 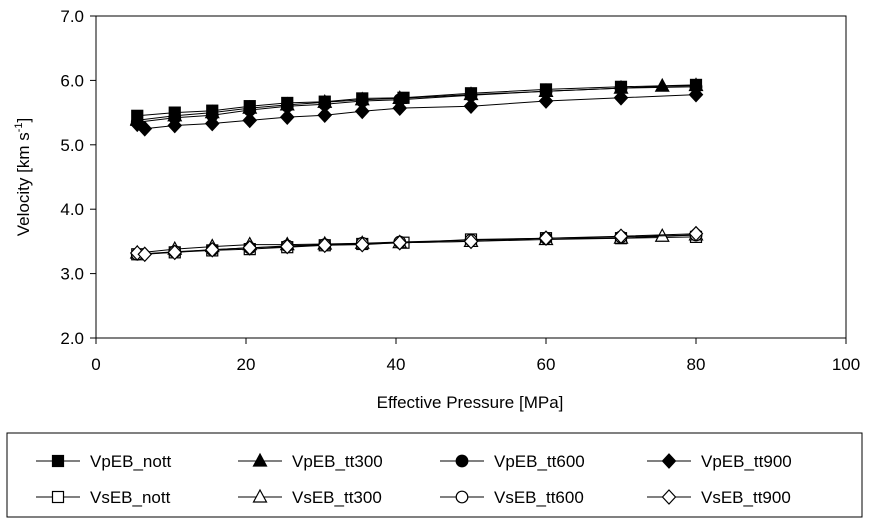 What do you see at coordinates (72, 209) in the screenshot?
I see `y-tick-label: 4.0` at bounding box center [72, 209].